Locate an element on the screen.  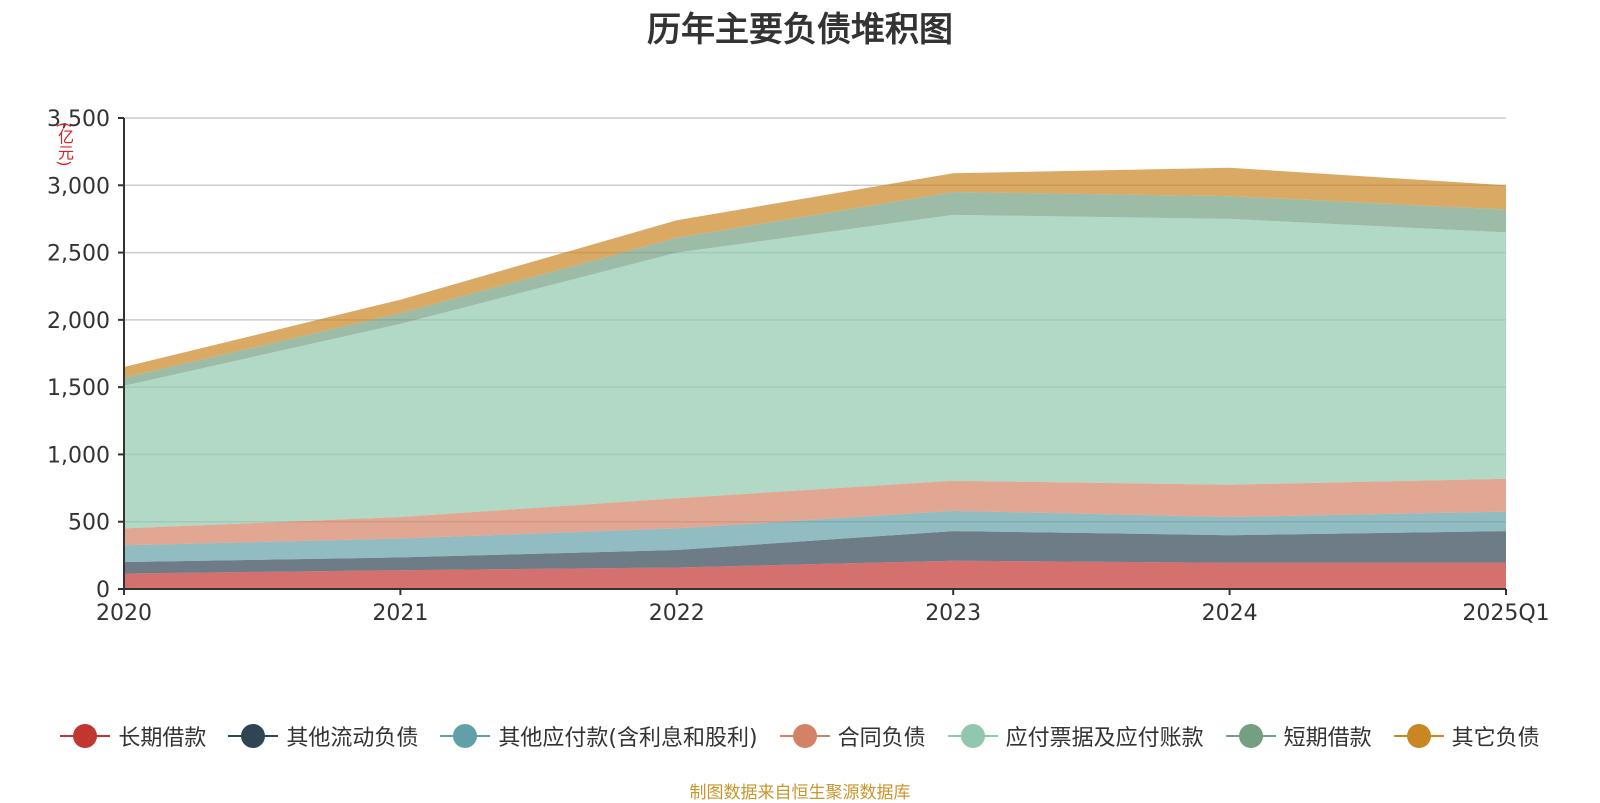
legend-item: 其他流动负债 is located at coordinates (323, 736).